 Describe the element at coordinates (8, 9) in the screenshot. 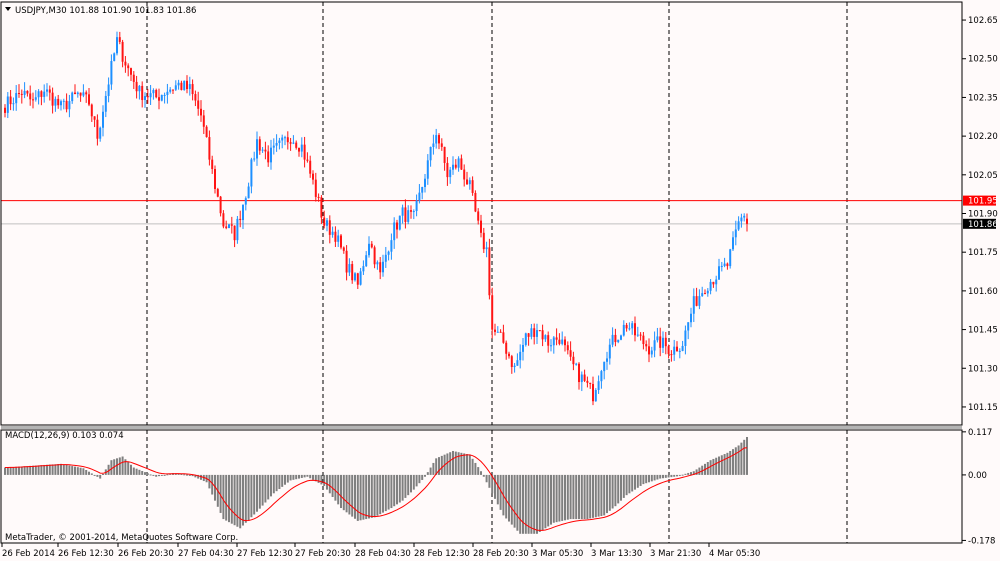

I see `chart-menu-icon` at that location.